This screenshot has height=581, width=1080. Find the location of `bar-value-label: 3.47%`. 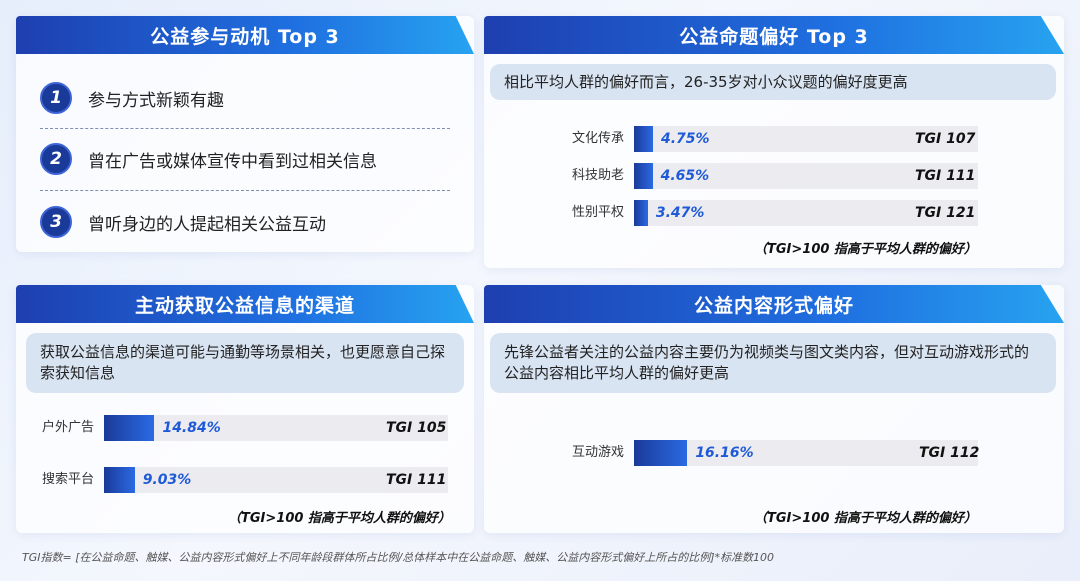

bar-value-label: 3.47% is located at coordinates (680, 213).